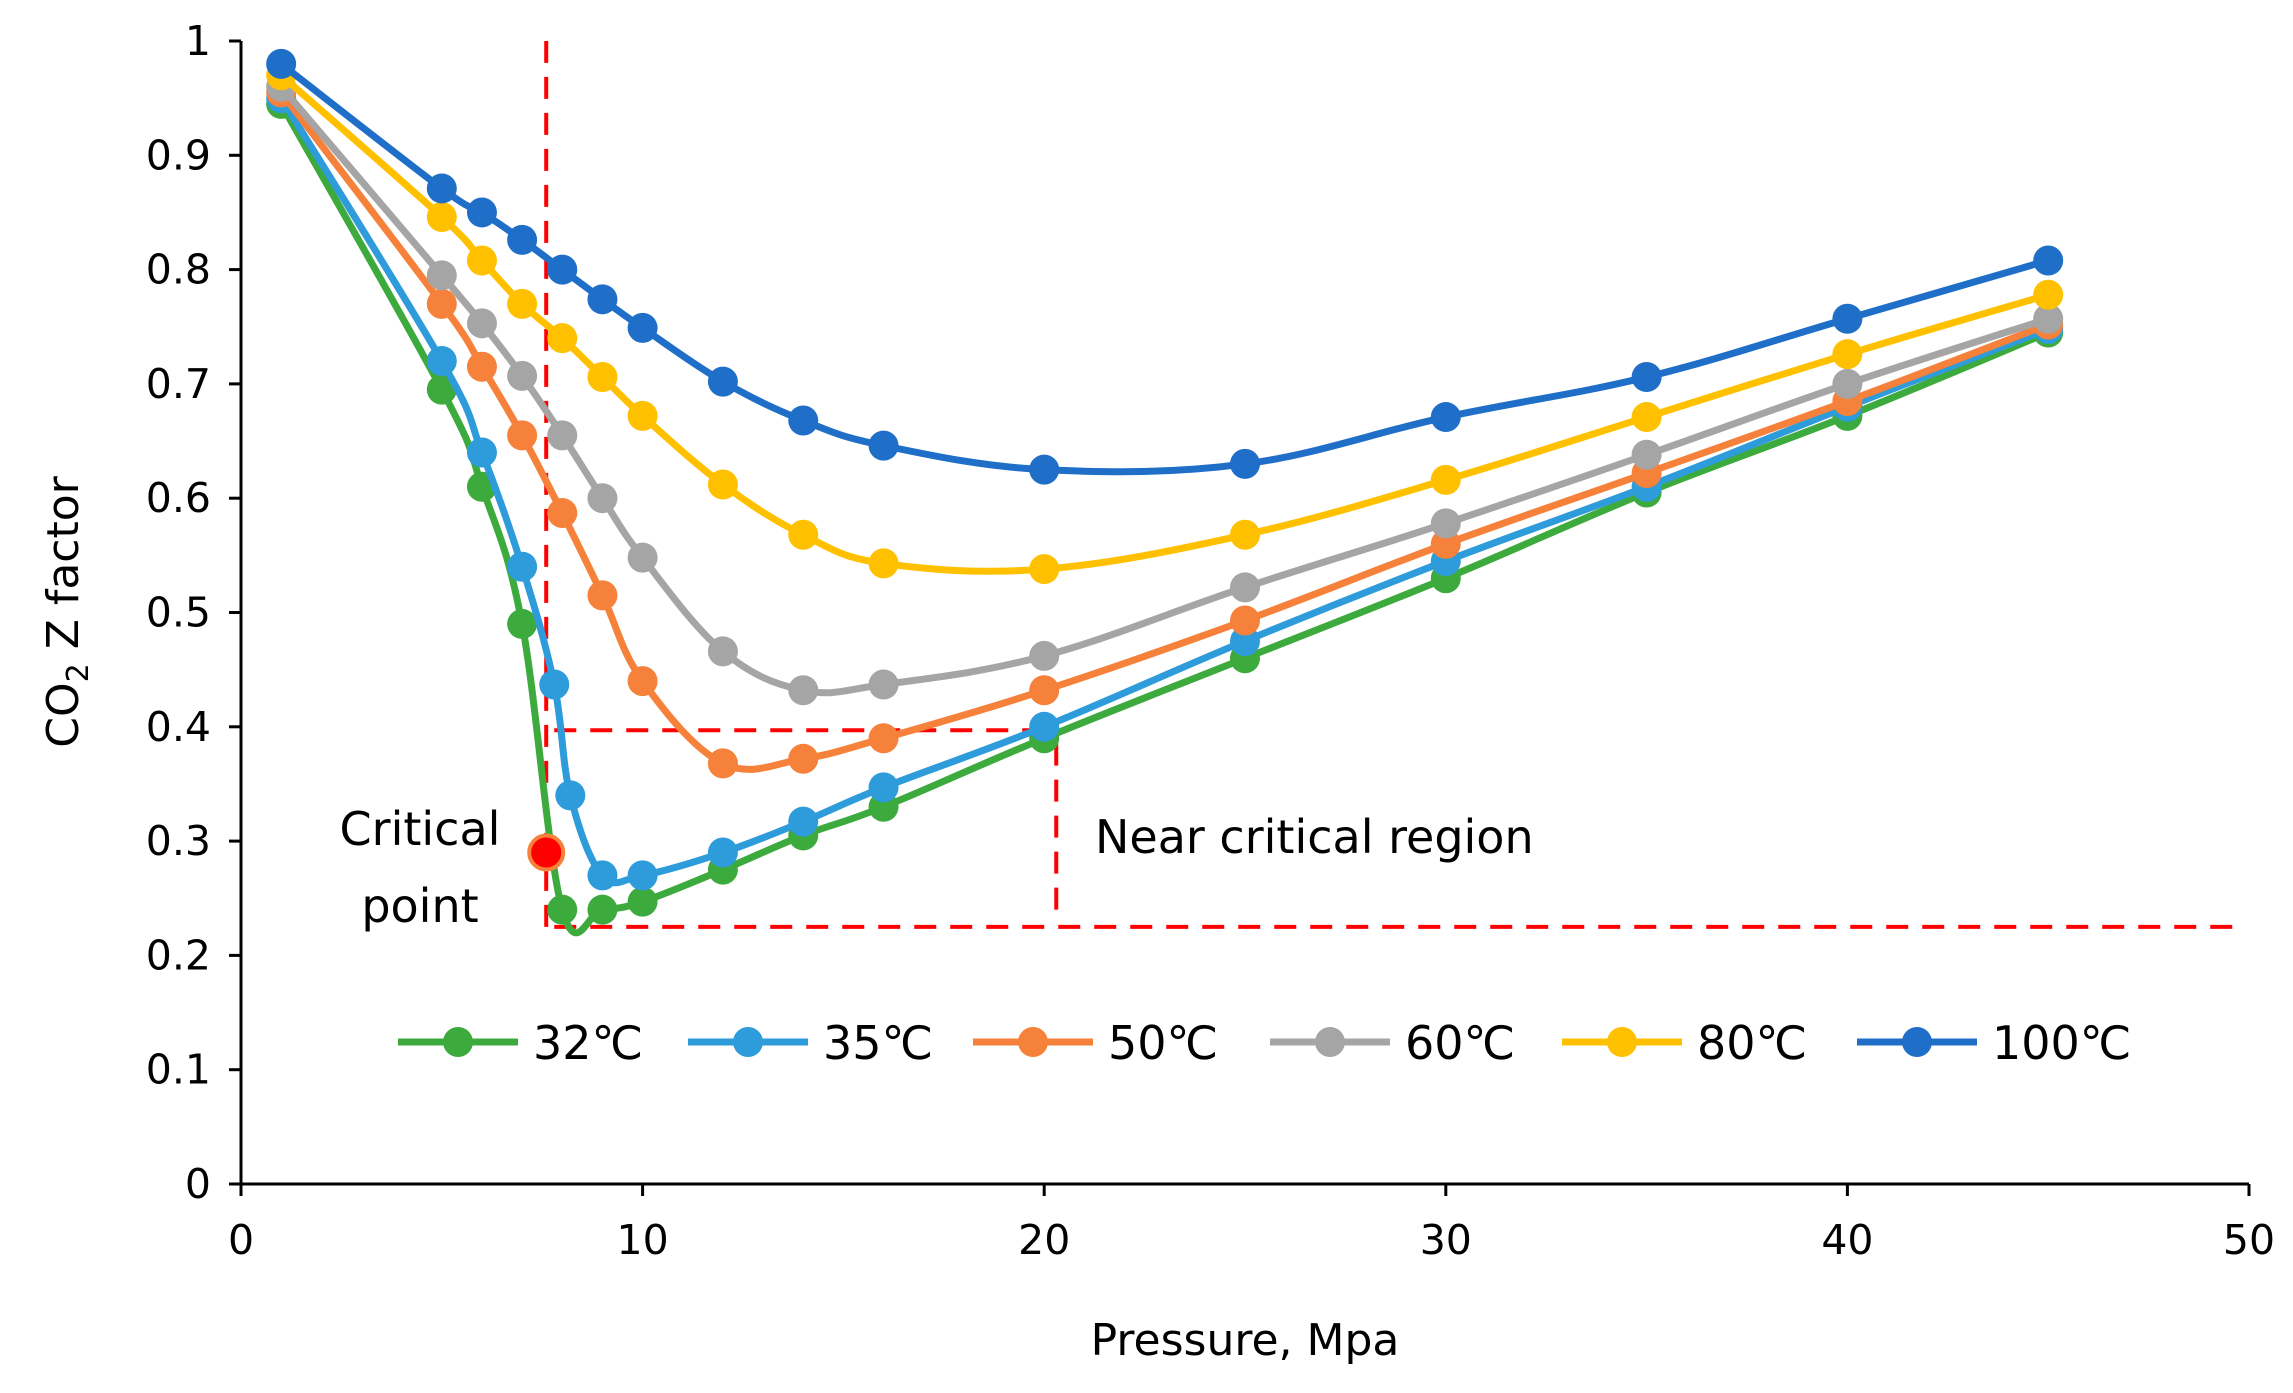 The image size is (2293, 1393). What do you see at coordinates (546, 852) in the screenshot?
I see `critical-point-marker` at bounding box center [546, 852].